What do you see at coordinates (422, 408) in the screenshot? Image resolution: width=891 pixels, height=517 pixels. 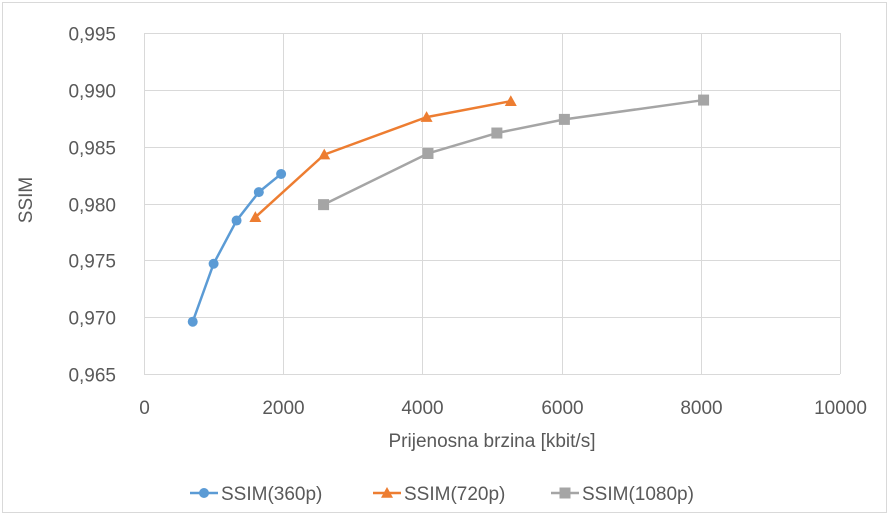 I see `x-tick-label: 4000` at bounding box center [422, 408].